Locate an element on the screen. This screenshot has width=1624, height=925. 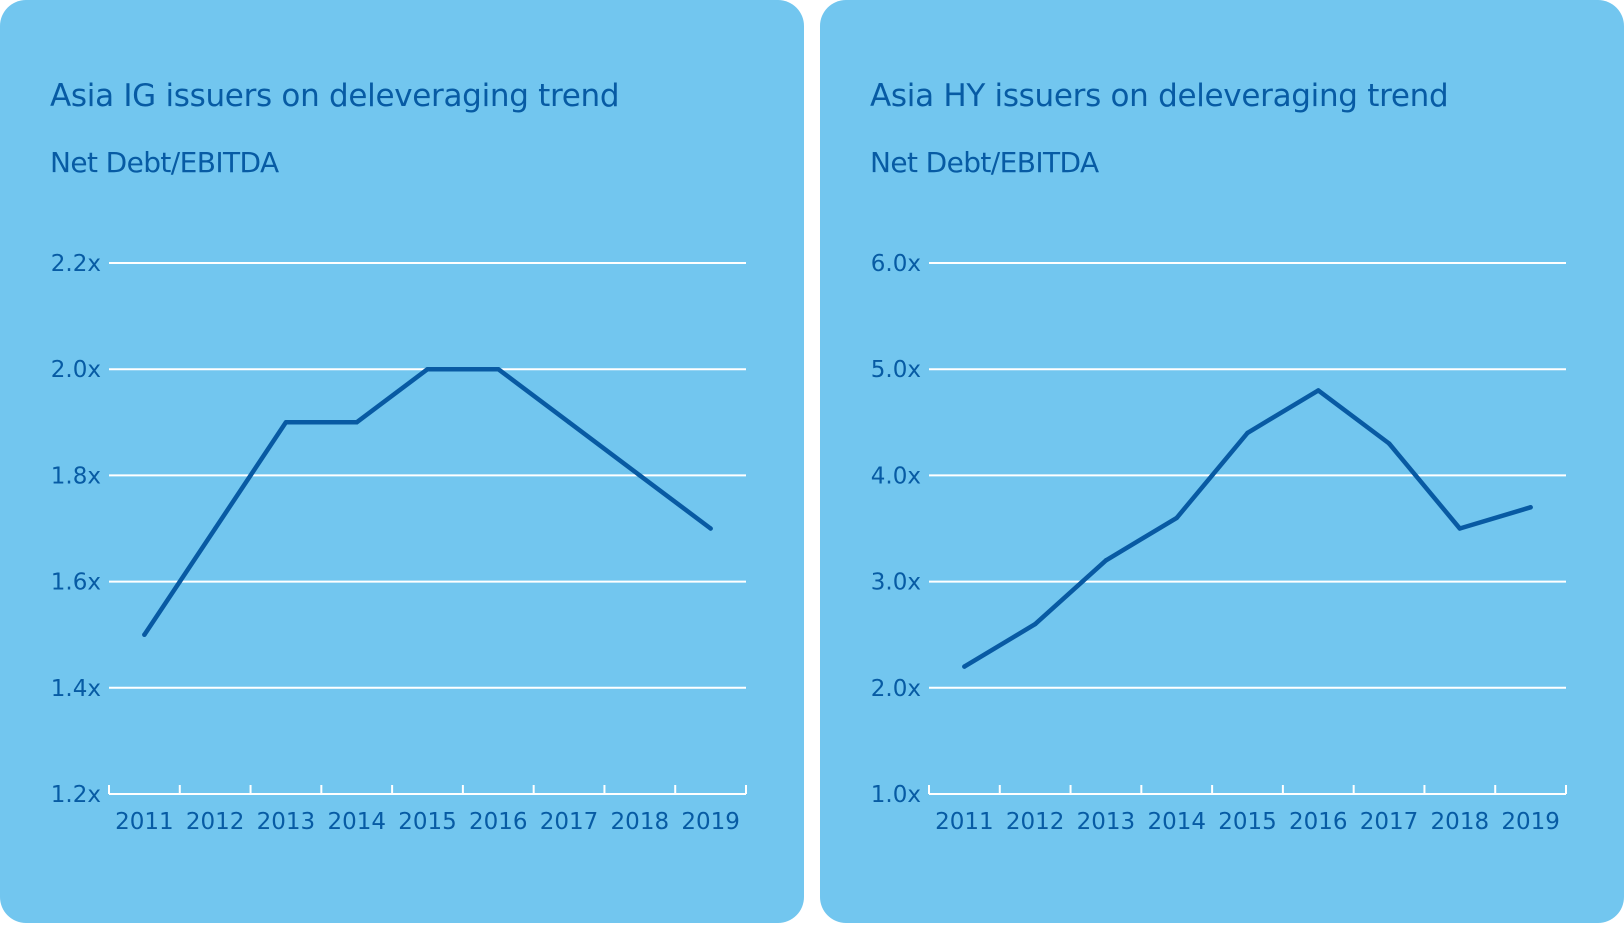
y-tick-label: 4.0x is located at coordinates (896, 476).